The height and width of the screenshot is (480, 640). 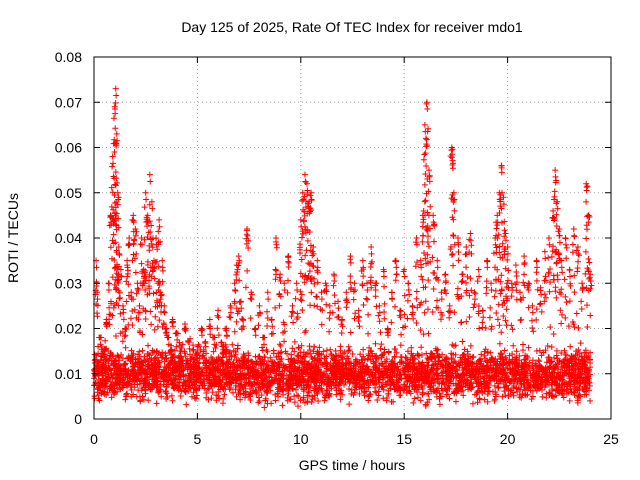 What do you see at coordinates (68, 283) in the screenshot?
I see `y-tick-label: 0.03` at bounding box center [68, 283].